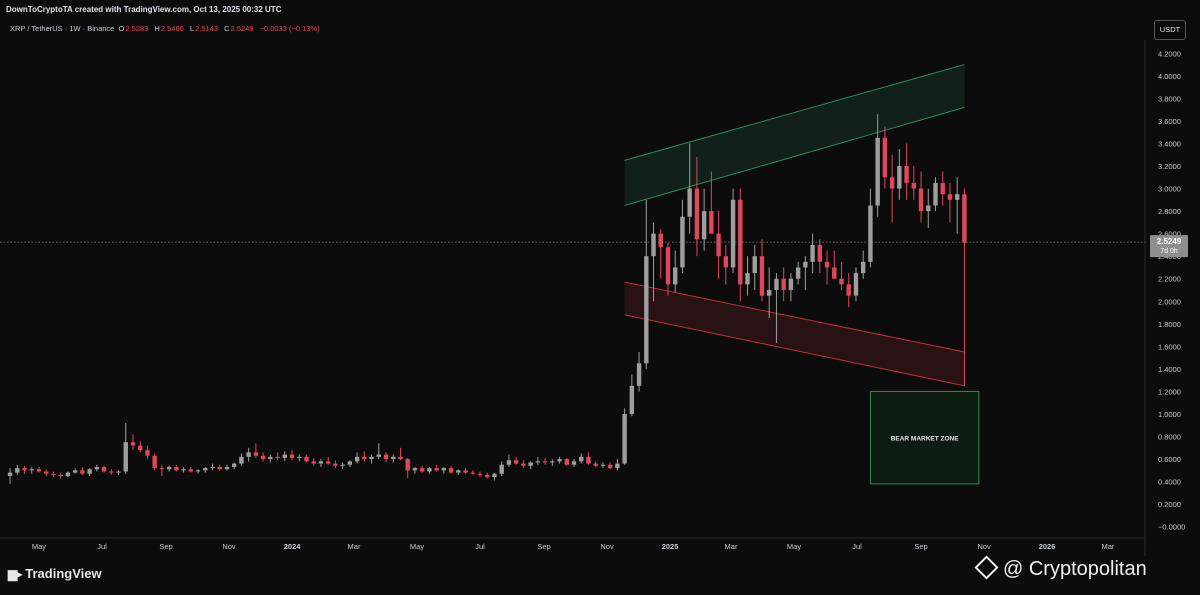  Describe the element at coordinates (1169, 246) in the screenshot. I see `last-price-tag` at that location.